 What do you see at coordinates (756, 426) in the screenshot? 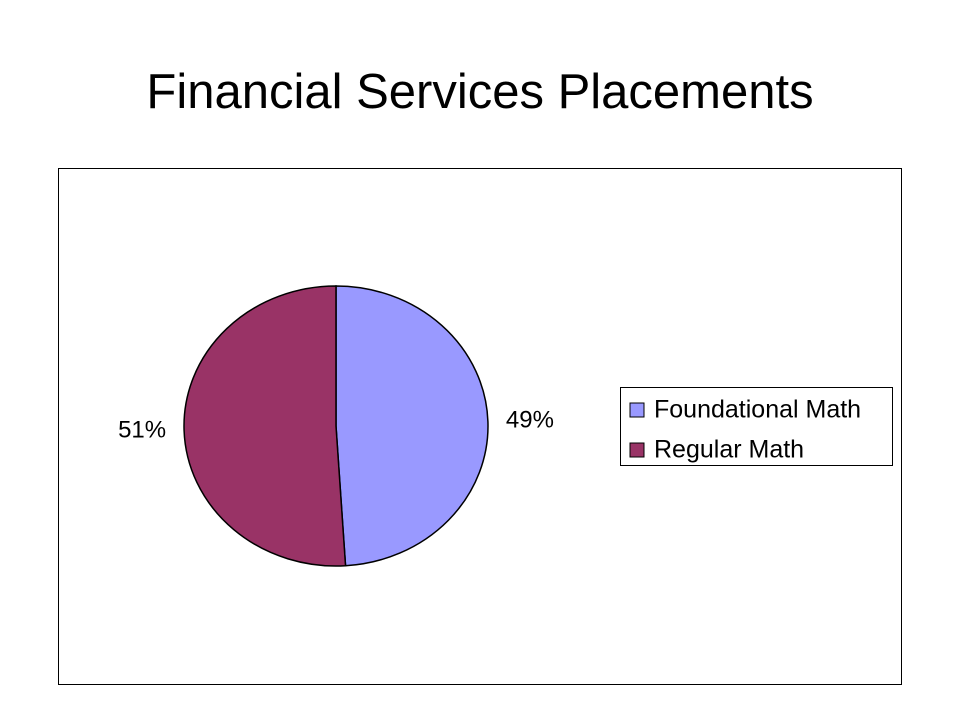
I see `legend-box` at bounding box center [756, 426].